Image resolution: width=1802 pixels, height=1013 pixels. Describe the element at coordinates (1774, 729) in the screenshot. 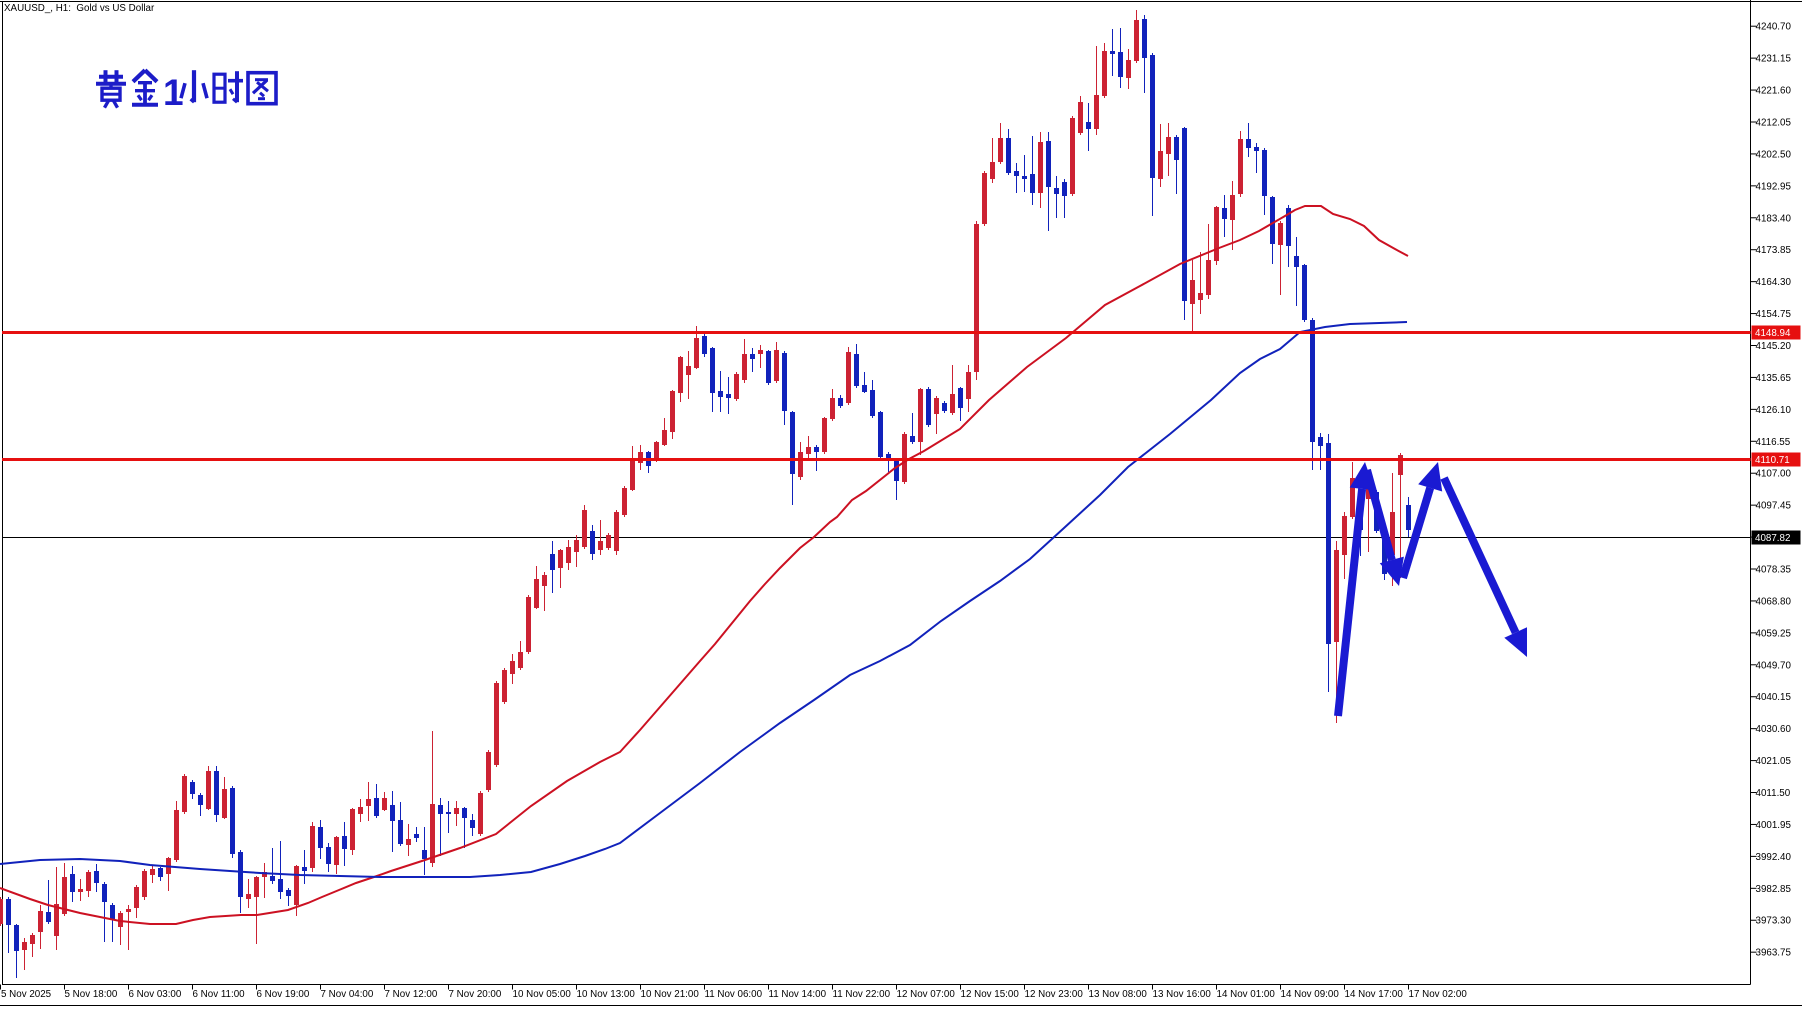

I see `svg-text: 4030.60` at that location.